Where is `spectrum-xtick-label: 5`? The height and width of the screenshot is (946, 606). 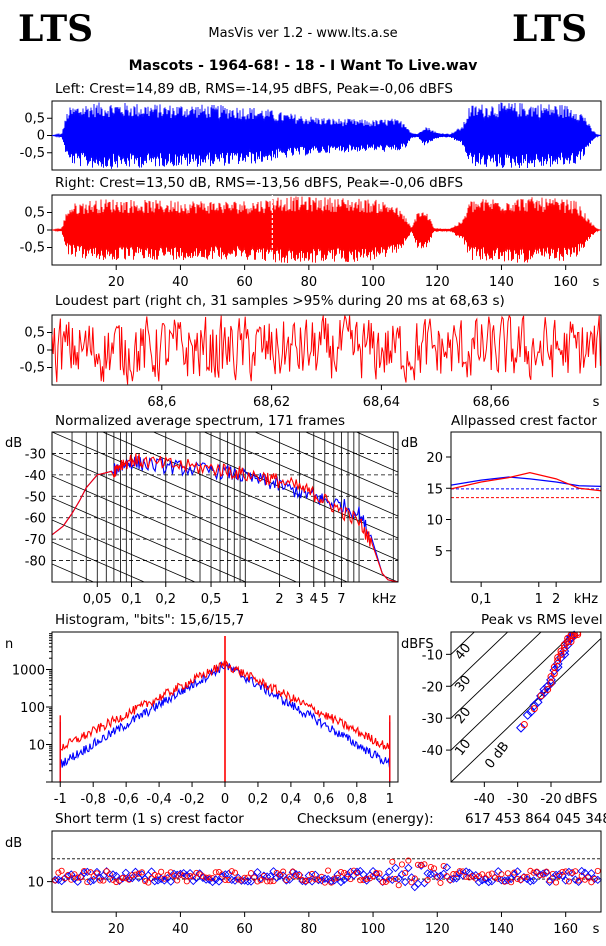
spectrum-xtick-label: 5 is located at coordinates (325, 599).